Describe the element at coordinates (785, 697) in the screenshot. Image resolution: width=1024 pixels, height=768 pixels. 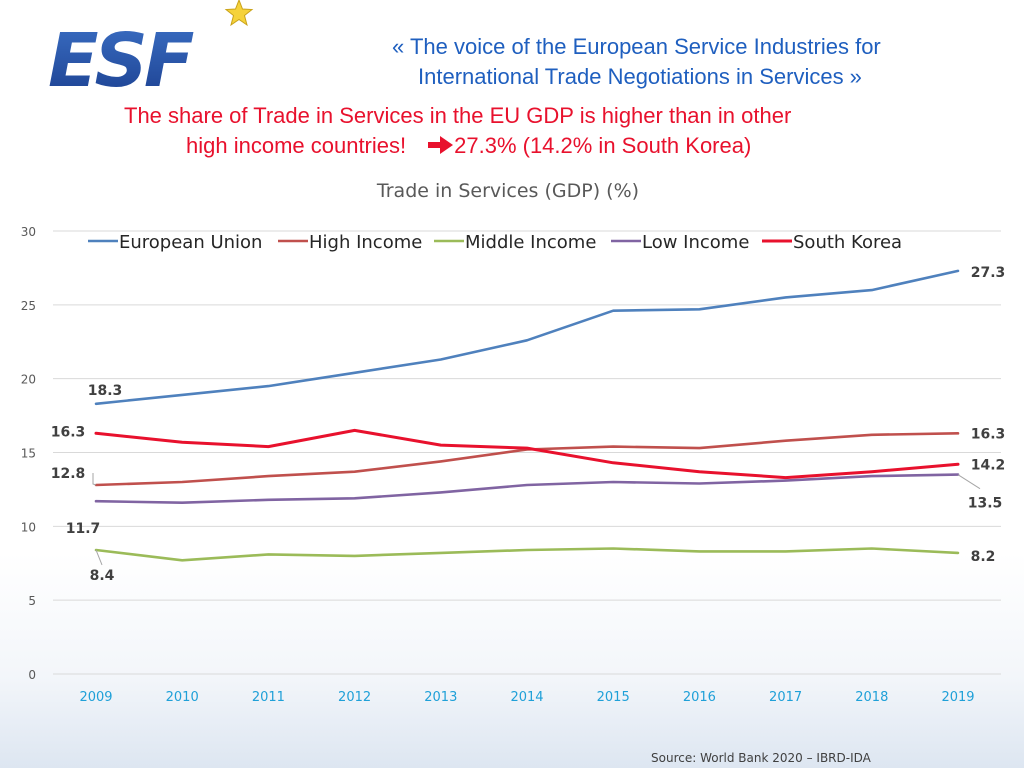
I see `x-tick-label: 2017` at that location.